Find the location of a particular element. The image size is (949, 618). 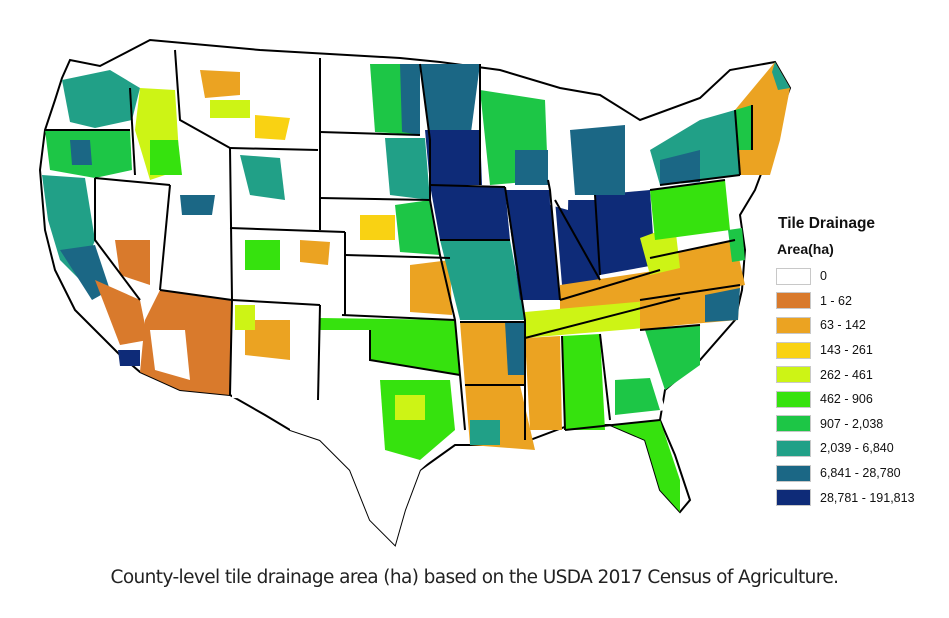

region-washington is located at coordinates (101, 99).